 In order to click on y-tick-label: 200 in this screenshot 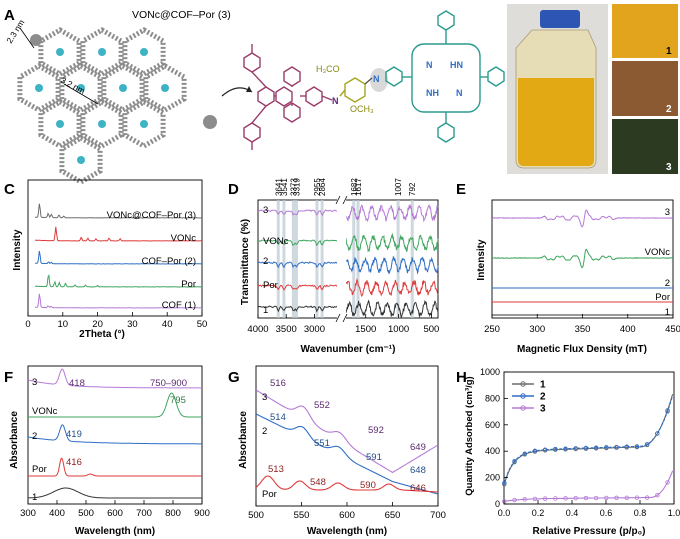, I will do `click(492, 478)`.